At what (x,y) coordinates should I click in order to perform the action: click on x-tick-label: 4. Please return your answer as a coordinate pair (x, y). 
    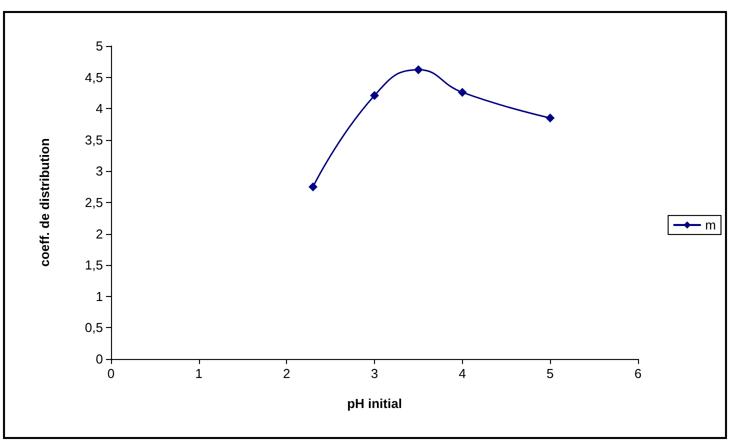
    Looking at the image, I should click on (462, 373).